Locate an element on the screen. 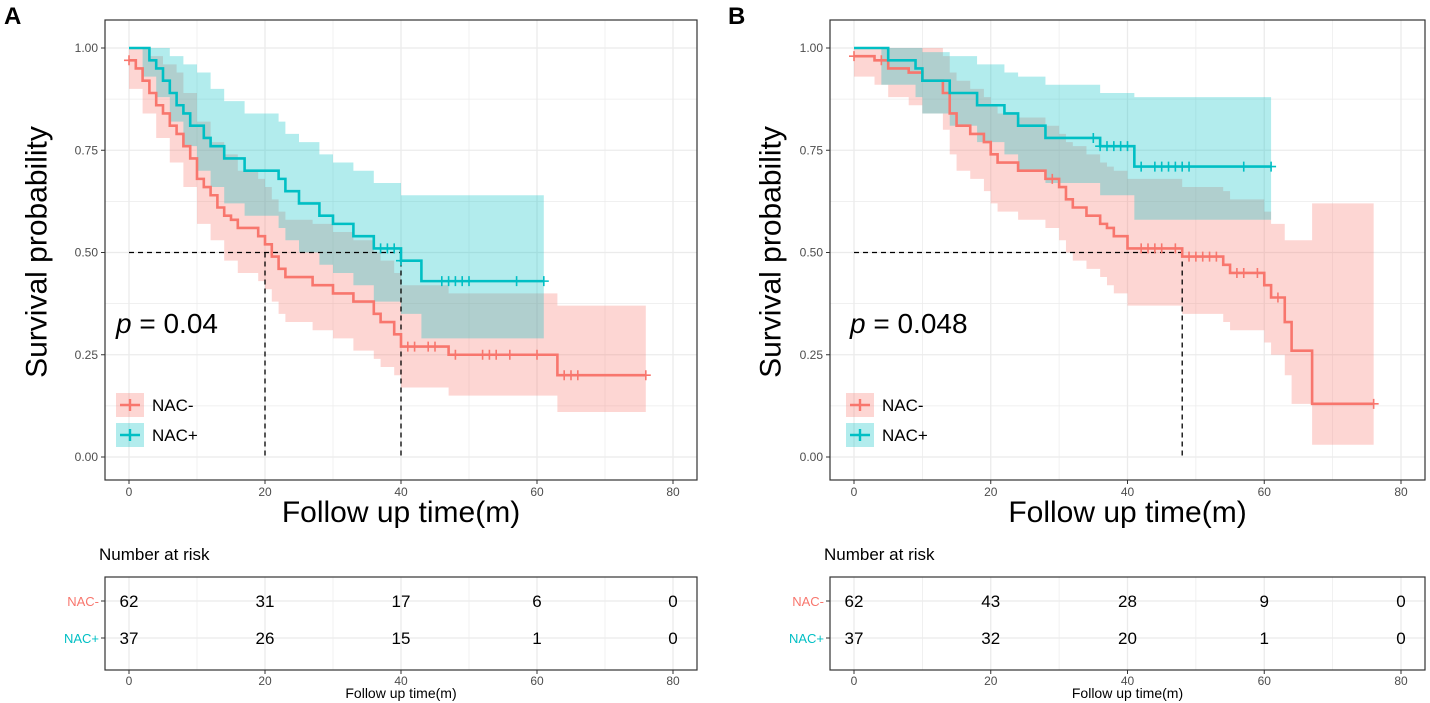 This screenshot has width=1430, height=703. risk-count: 62 is located at coordinates (129, 601).